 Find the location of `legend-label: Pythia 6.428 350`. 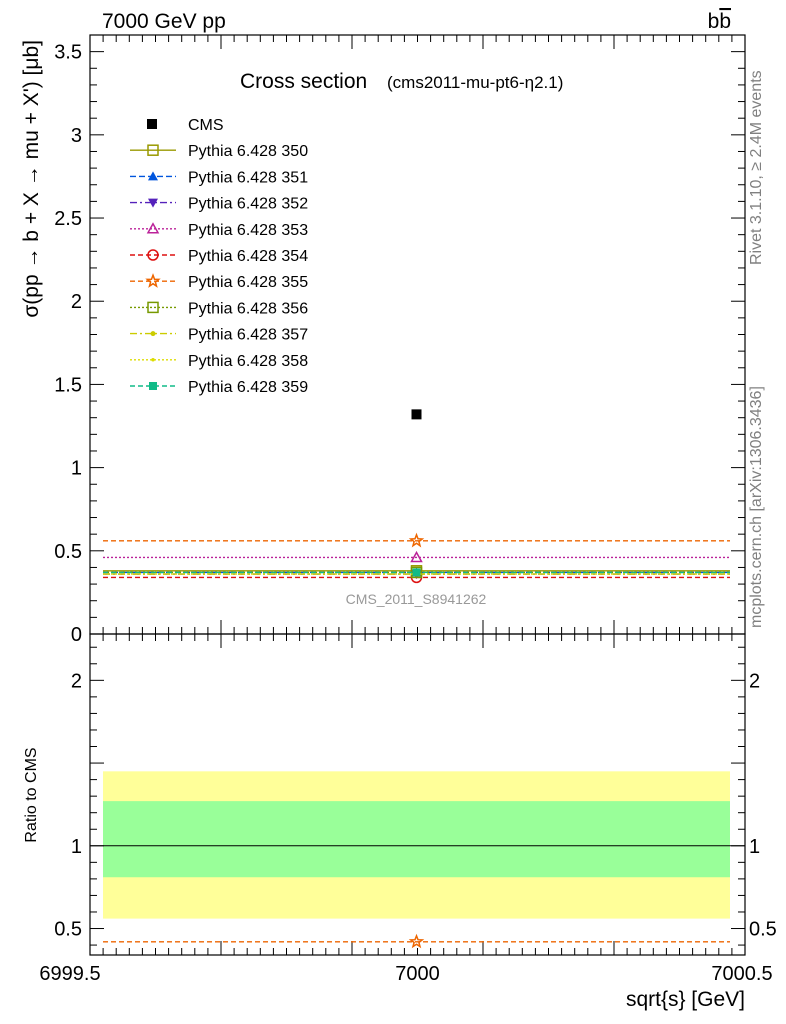

legend-label: Pythia 6.428 350 is located at coordinates (248, 151).